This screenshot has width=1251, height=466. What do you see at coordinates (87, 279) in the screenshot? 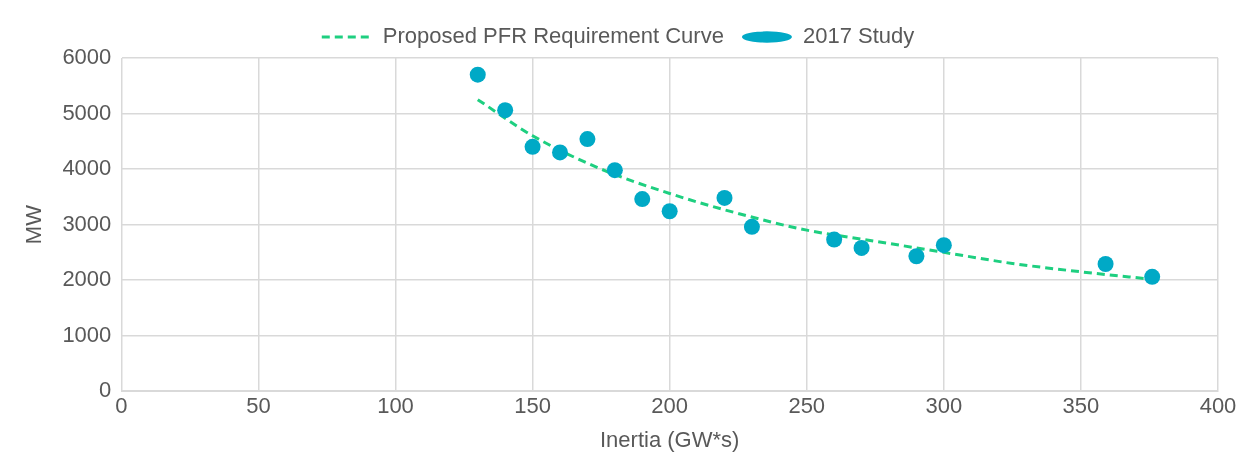
I see `y-tick-label: 2000` at bounding box center [87, 279].